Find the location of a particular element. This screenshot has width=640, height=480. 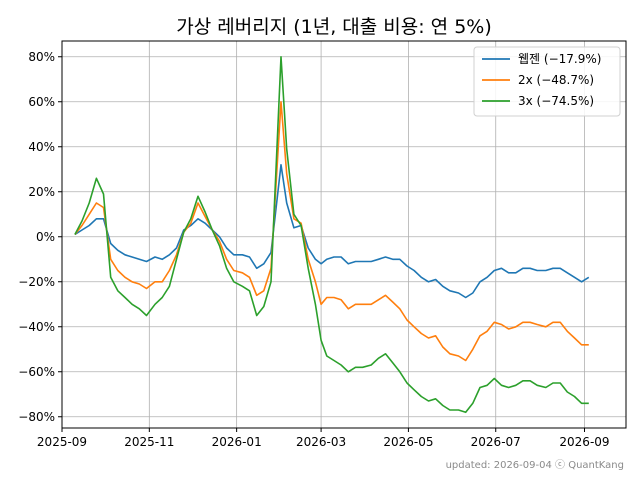

legend-label-2: 2x (−48.7%) is located at coordinates (556, 80).